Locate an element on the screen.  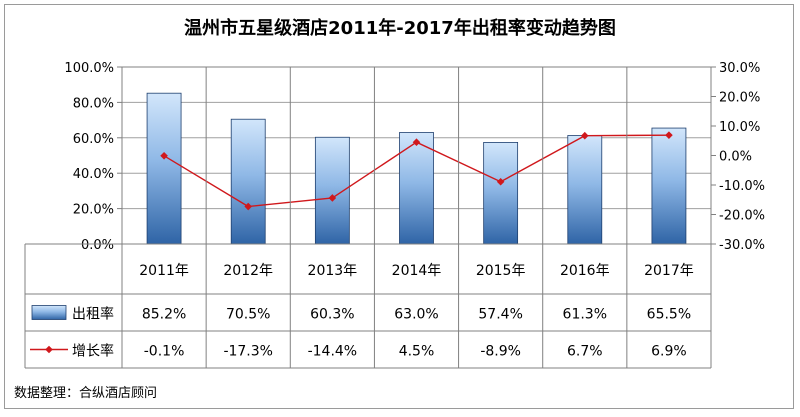
legend-key-marker is located at coordinates (49, 349).